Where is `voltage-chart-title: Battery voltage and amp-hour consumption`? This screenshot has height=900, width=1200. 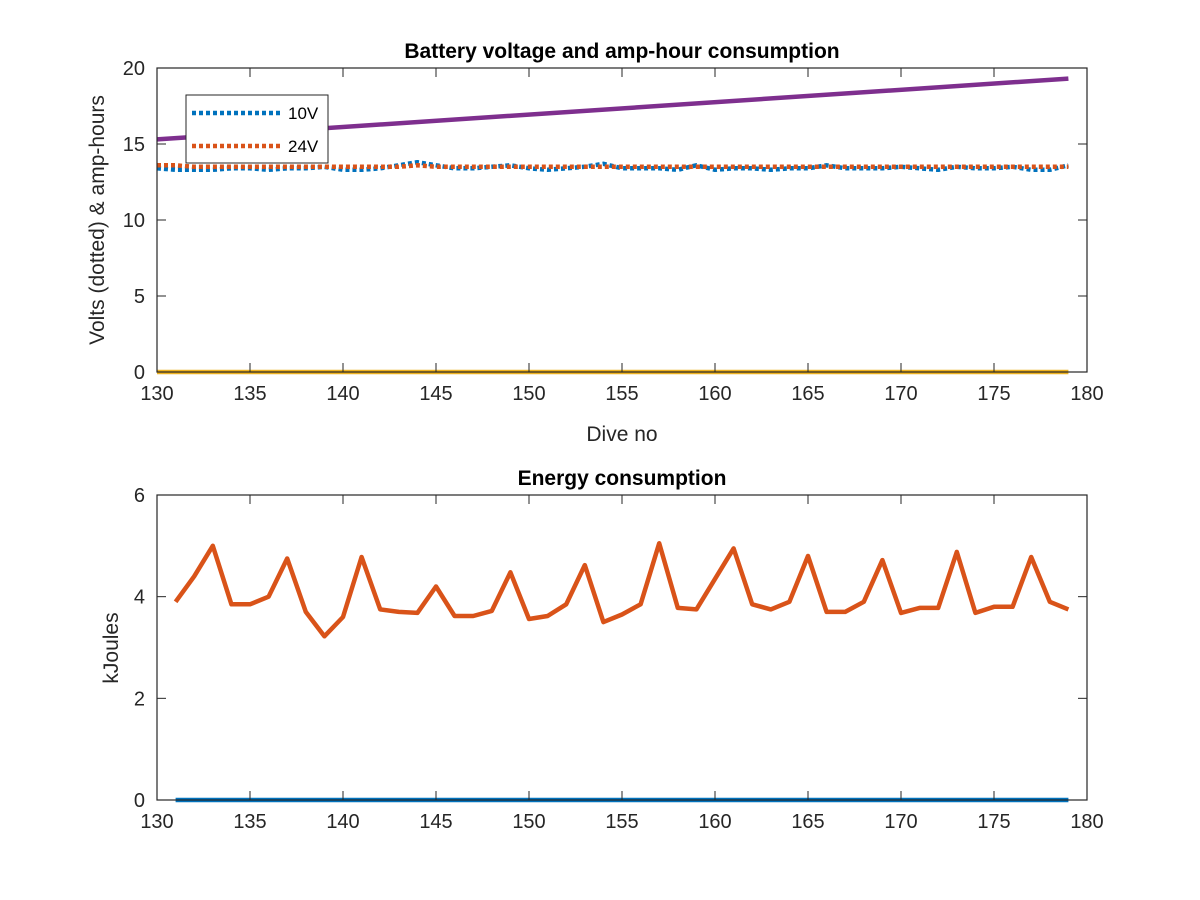 voltage-chart-title: Battery voltage and amp-hour consumption is located at coordinates (621, 51).